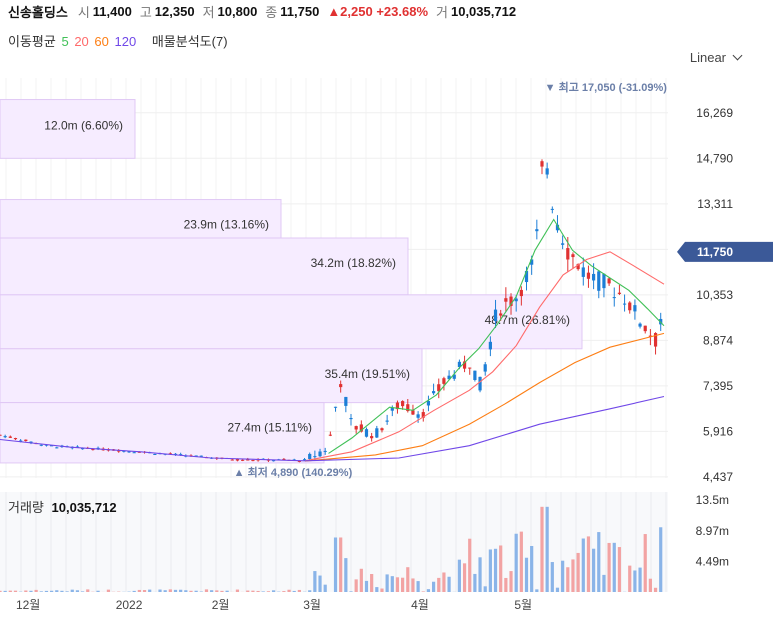  Describe the element at coordinates (237, 11) in the screenshot. I see `low-value: 10,800` at that location.